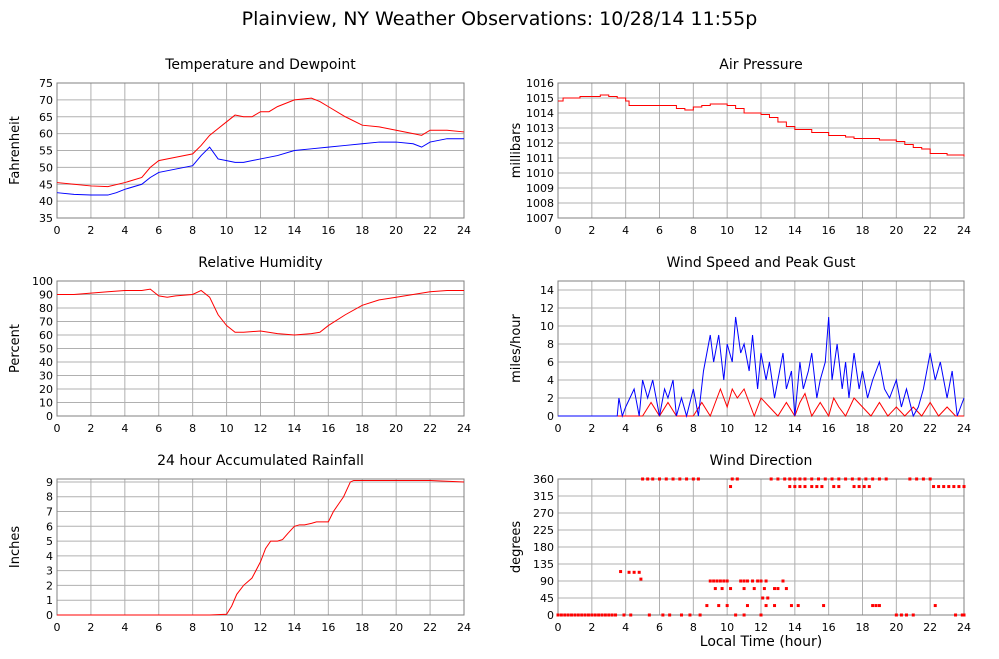 This screenshot has height=659, width=999. Describe the element at coordinates (15, 547) in the screenshot. I see `y-axis-label: Inches` at that location.